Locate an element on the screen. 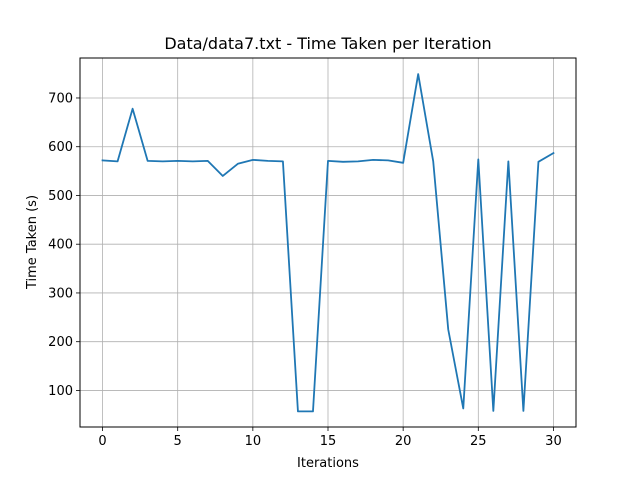 The width and height of the screenshot is (640, 480). y-tick-label: 100 is located at coordinates (60, 391).